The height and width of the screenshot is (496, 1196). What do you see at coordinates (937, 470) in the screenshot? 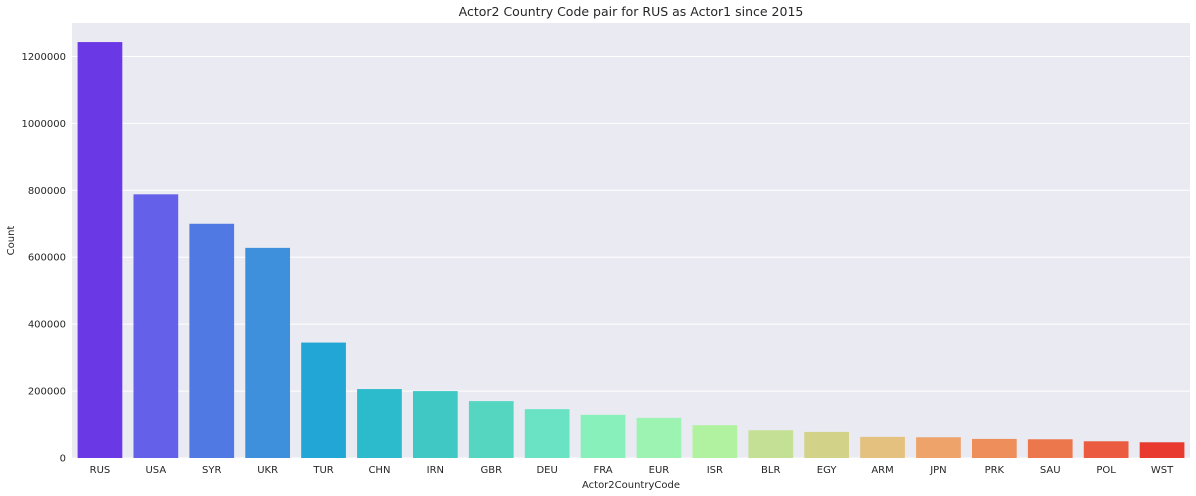
I see `x-tick-label: JPN` at bounding box center [937, 470].